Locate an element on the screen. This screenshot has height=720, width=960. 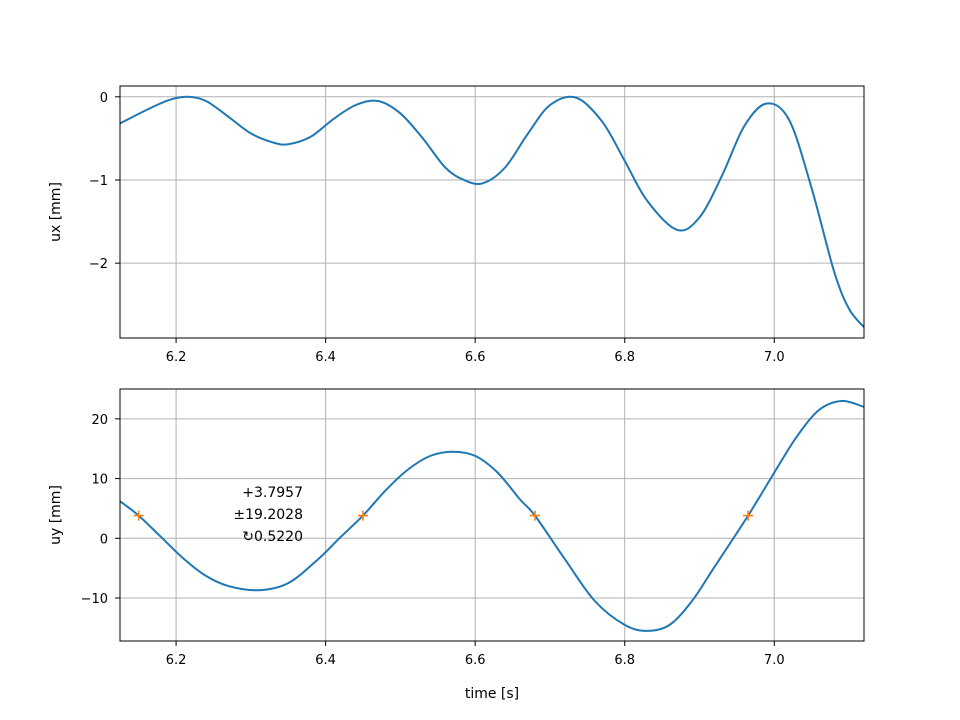
annotation-period: ↻0.5220 is located at coordinates (272, 537).